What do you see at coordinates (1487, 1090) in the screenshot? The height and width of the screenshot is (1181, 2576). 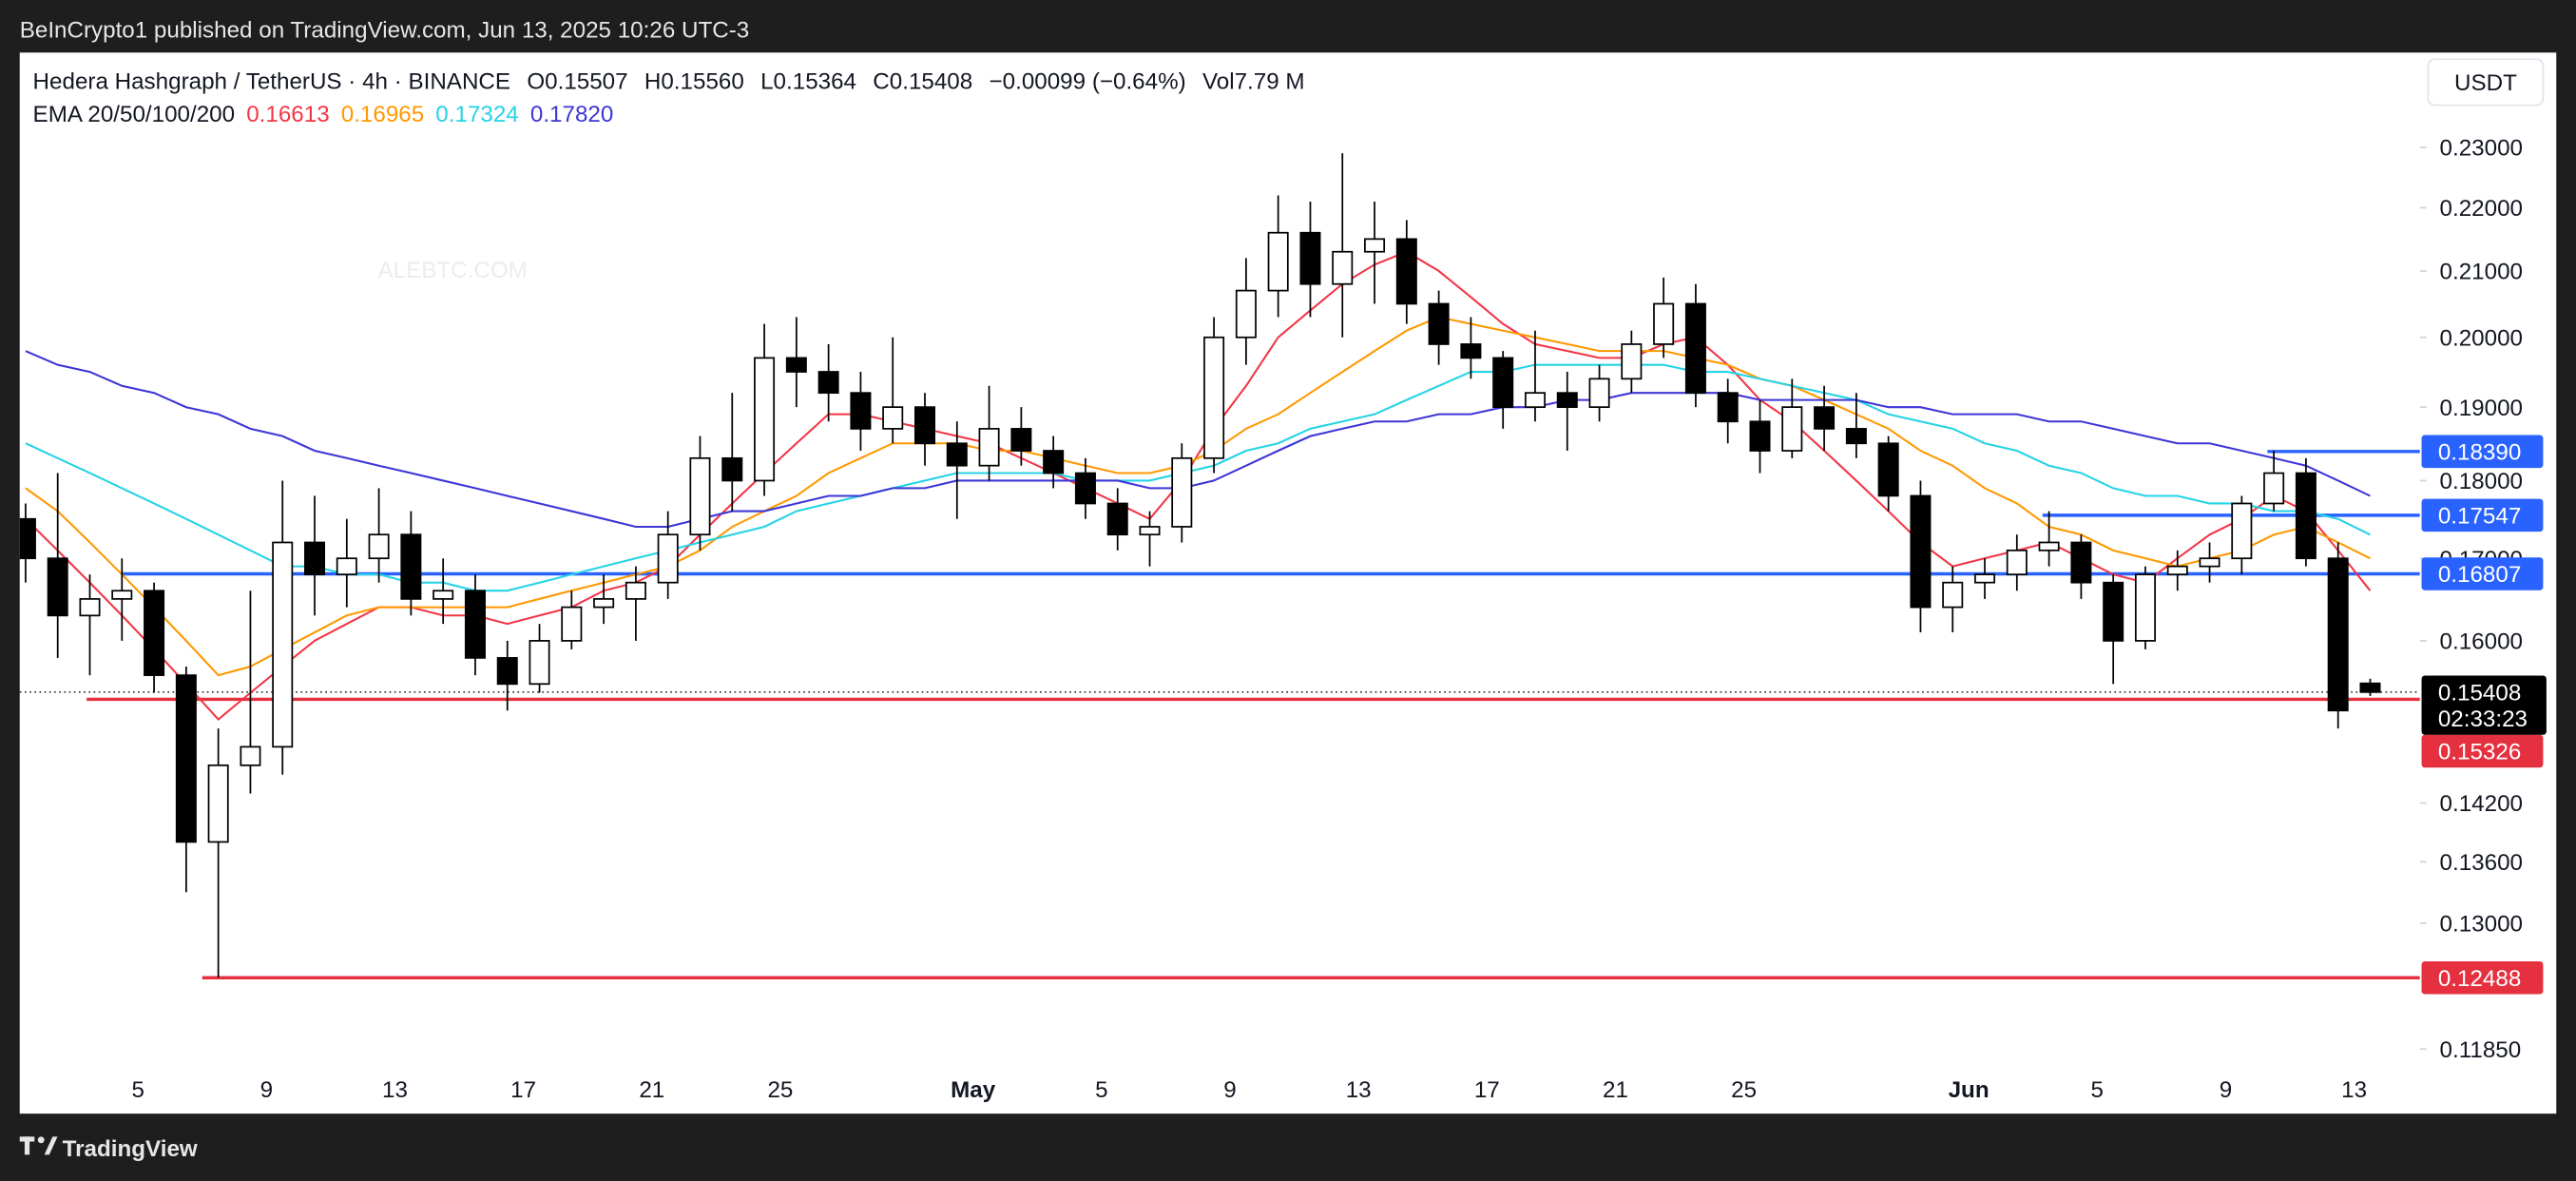 I see `x-tick-label: 17` at bounding box center [1487, 1090].